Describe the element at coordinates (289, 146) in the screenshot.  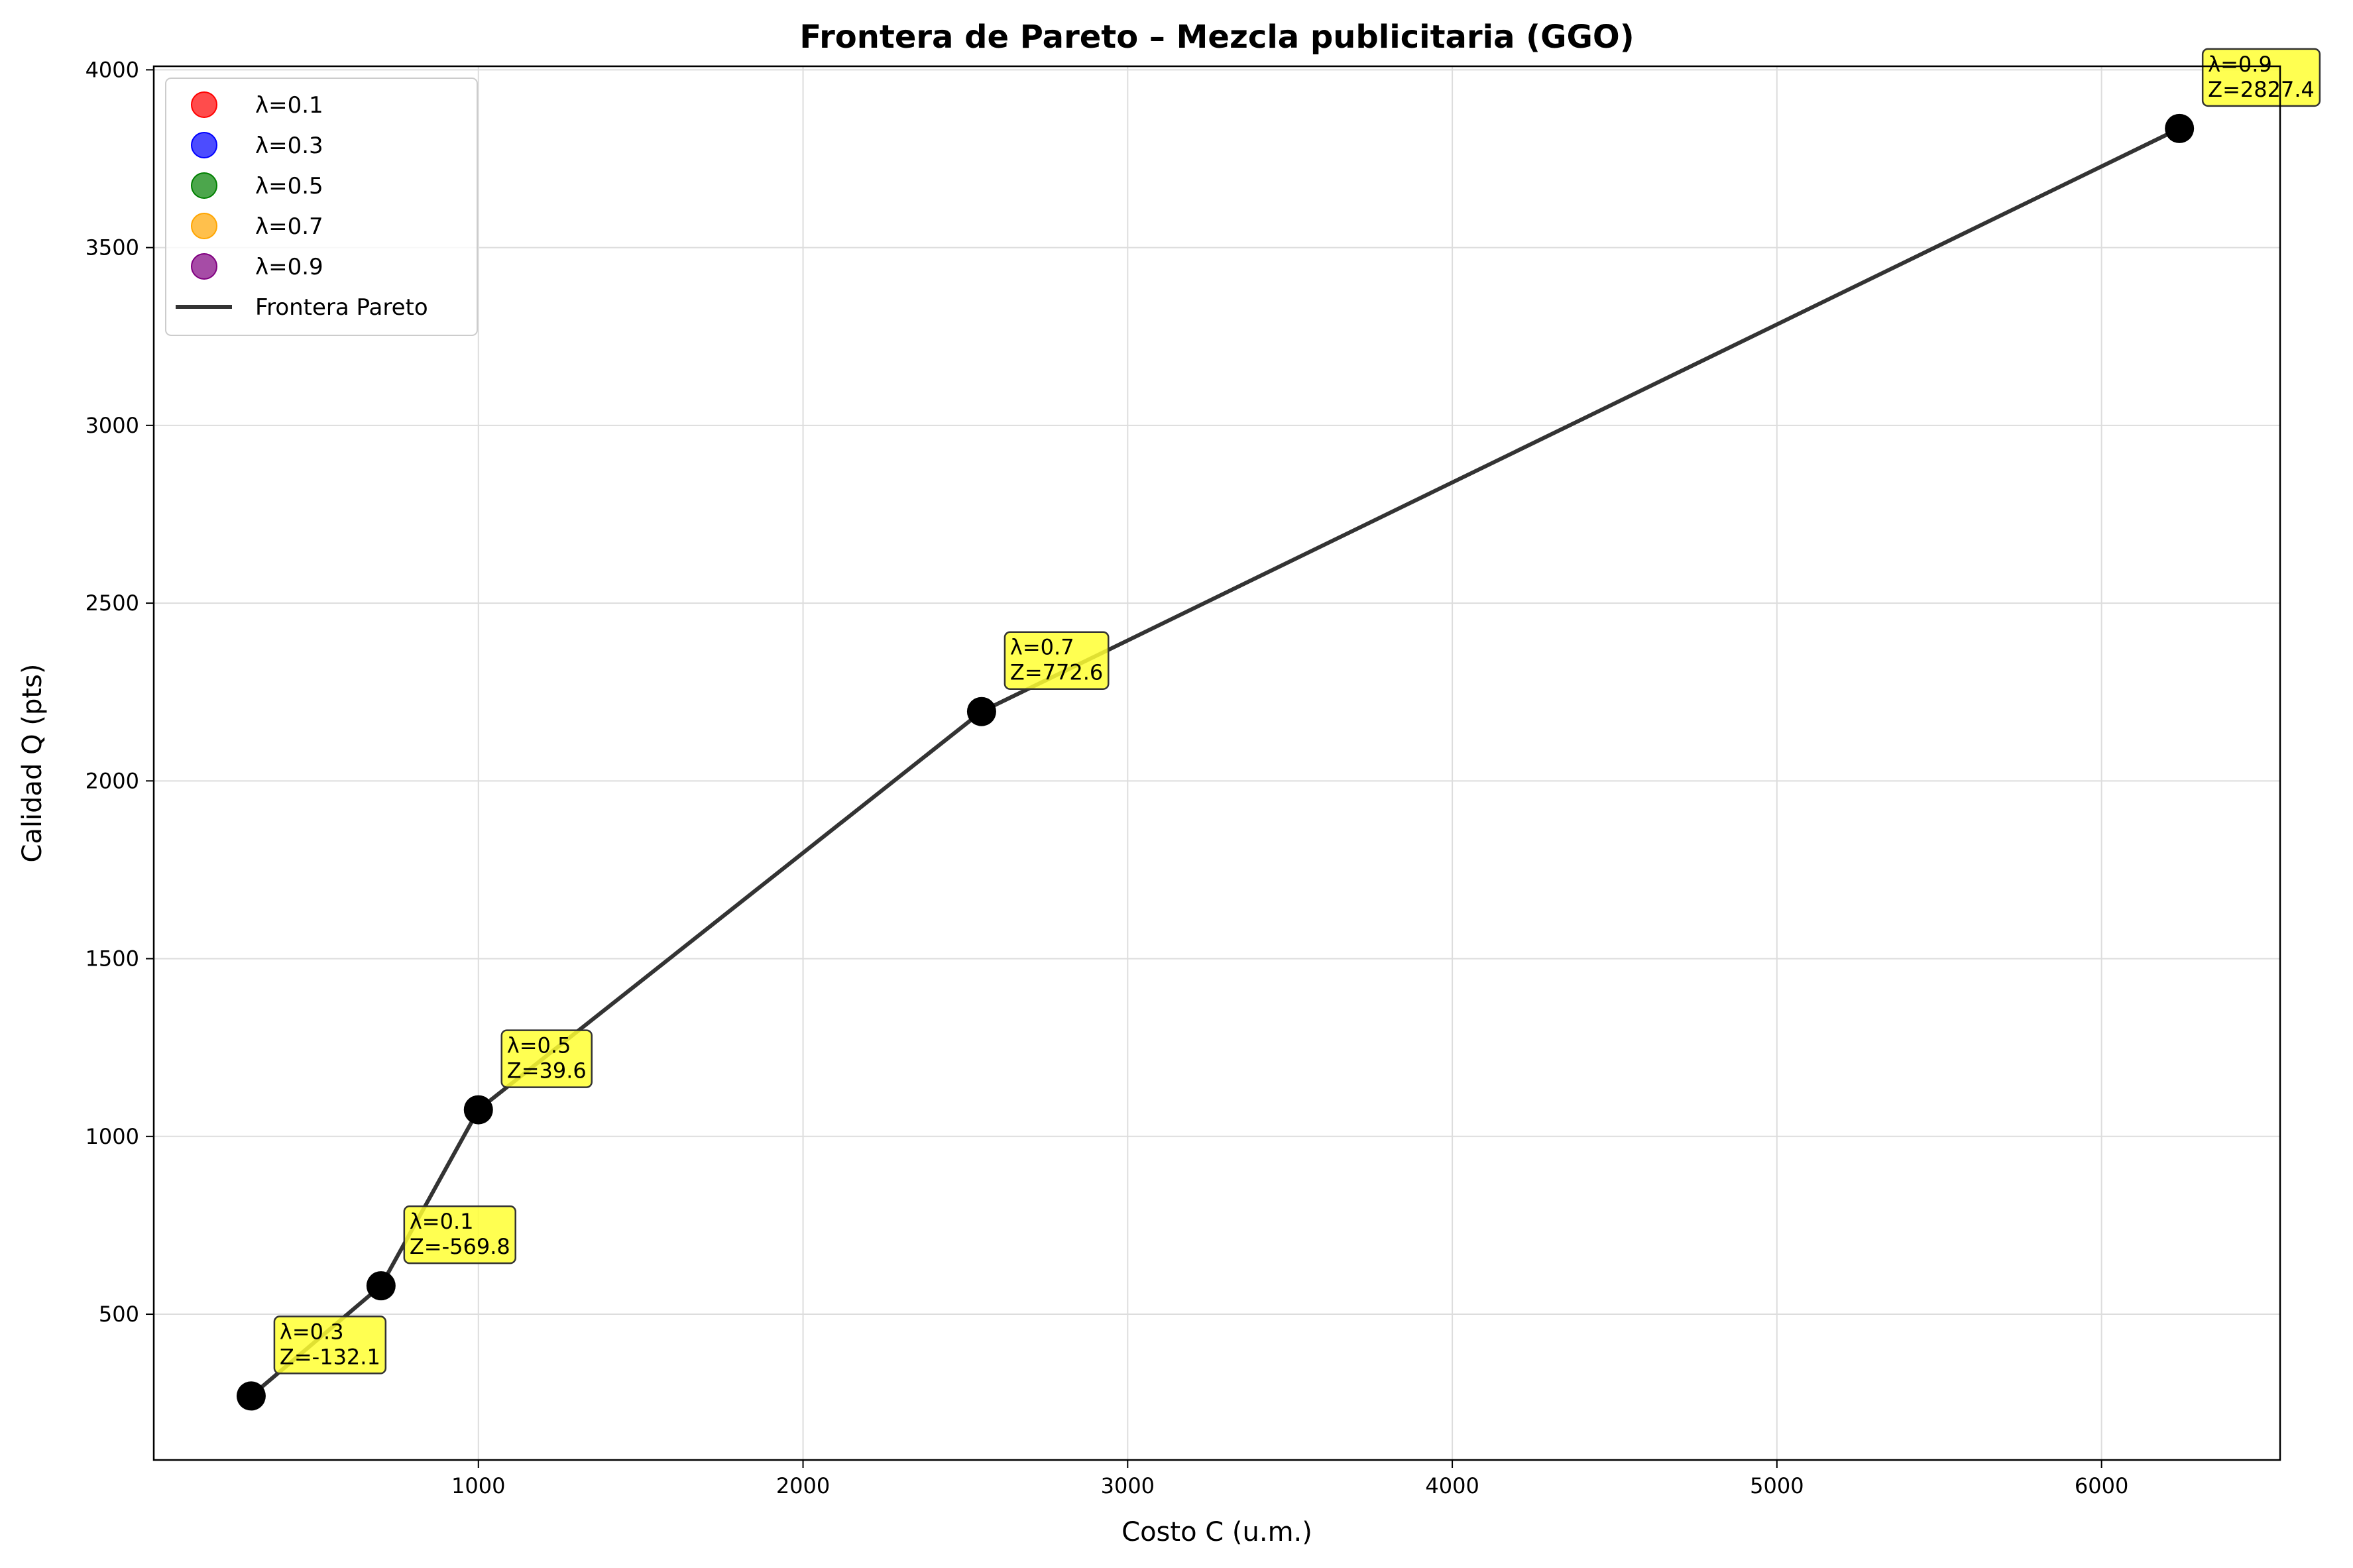
I see `legend-label: λ=0.3` at that location.